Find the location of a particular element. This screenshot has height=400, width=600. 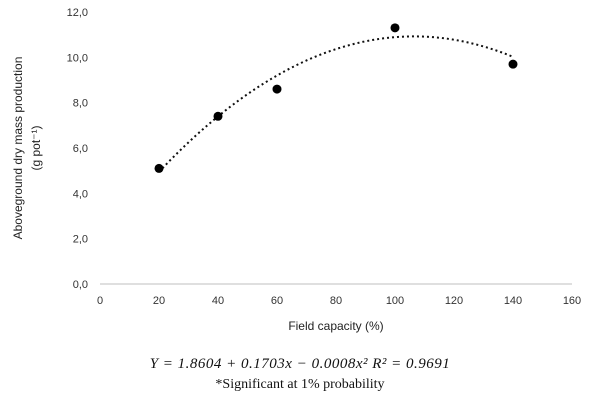

x-tick-label: 80 is located at coordinates (336, 301).